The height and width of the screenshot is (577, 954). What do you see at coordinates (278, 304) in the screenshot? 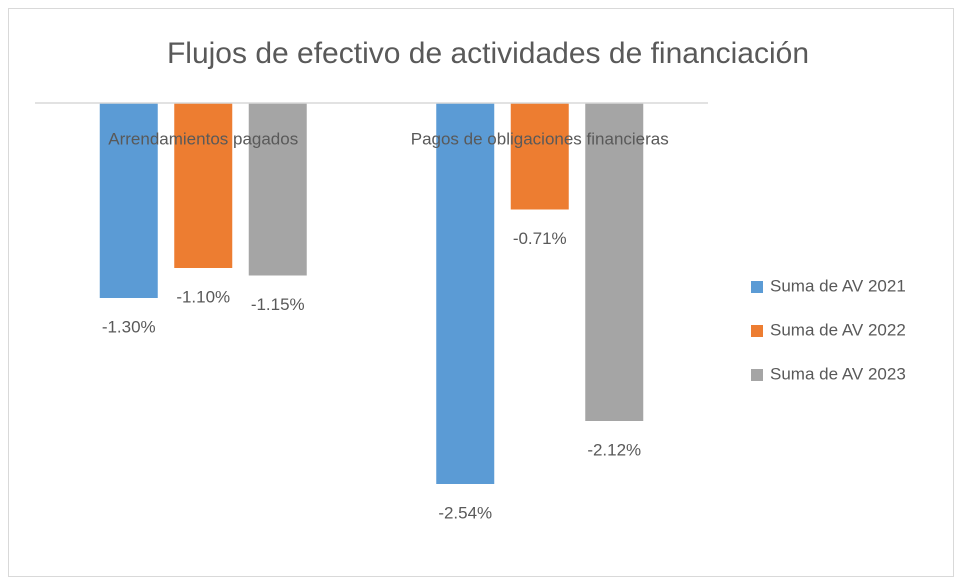
I see `data-label: -1.15%` at bounding box center [278, 304].